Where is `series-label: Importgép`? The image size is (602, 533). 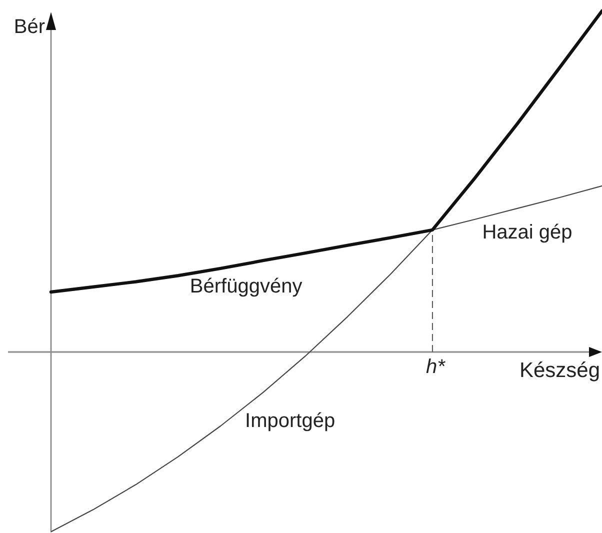 series-label: Importgép is located at coordinates (290, 421).